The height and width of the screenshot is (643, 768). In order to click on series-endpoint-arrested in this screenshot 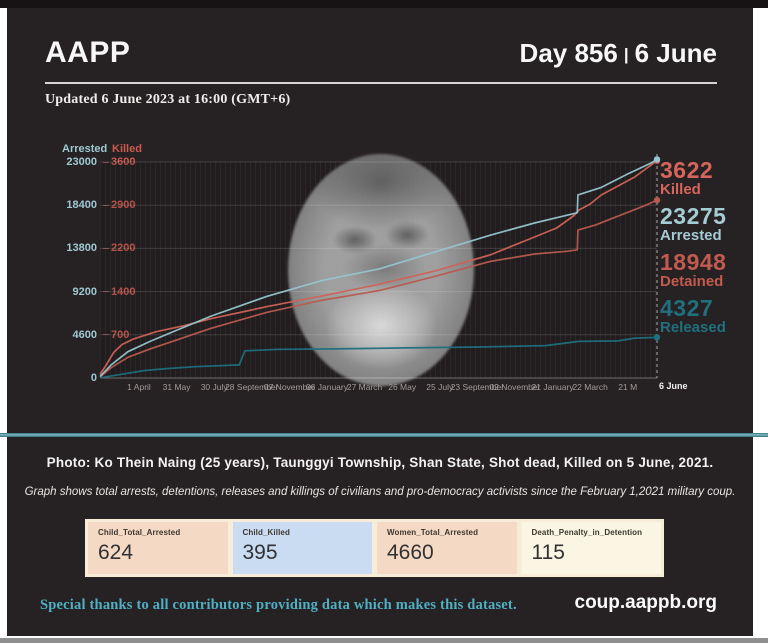, I will do `click(657, 159)`.